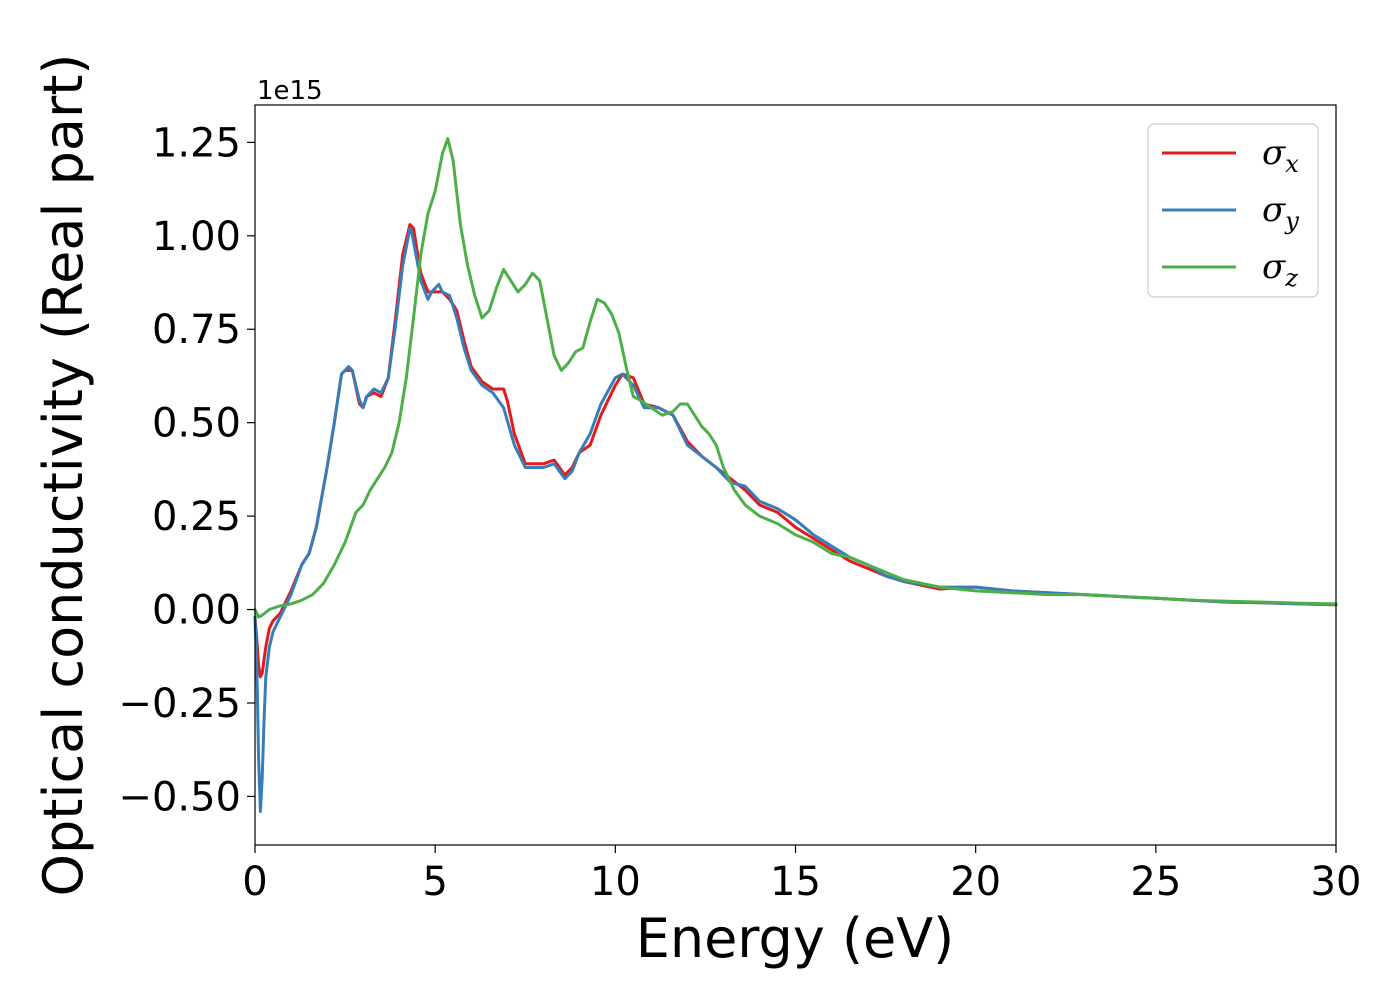 The image size is (1400, 1000). I want to click on y-tick-label: 0.00, so click(196, 611).